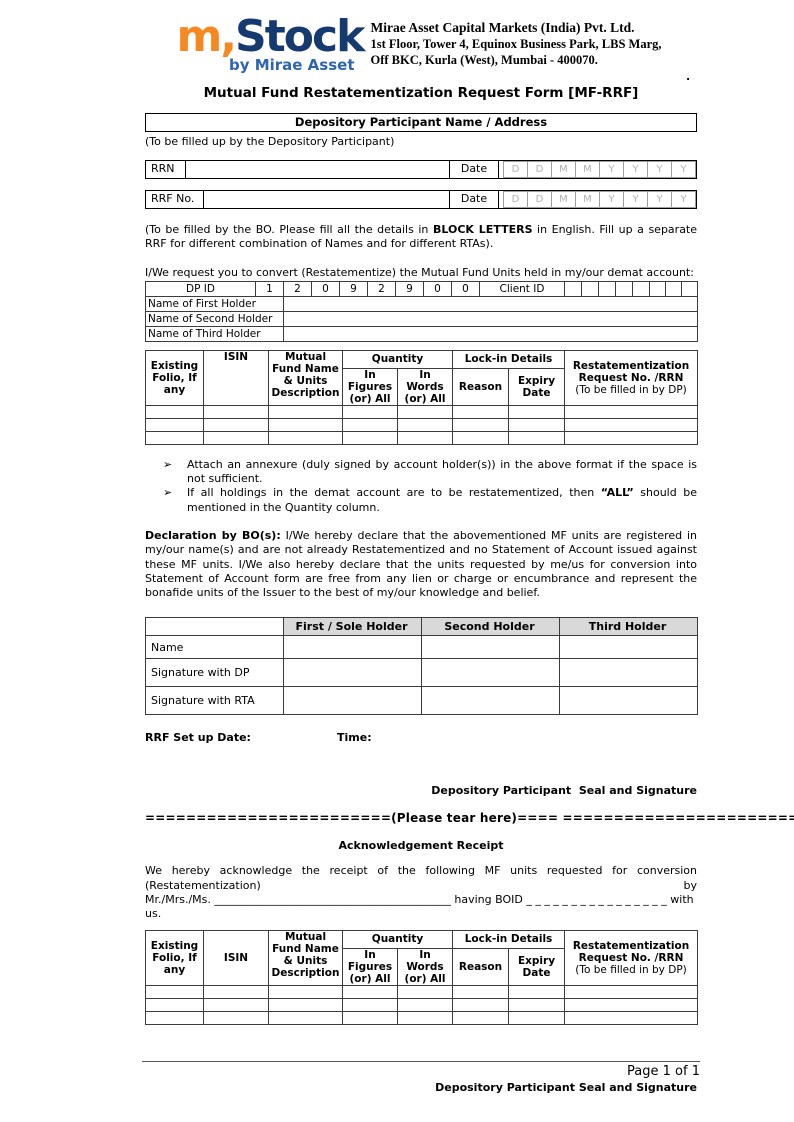 This screenshot has width=794, height=1122. Describe the element at coordinates (317, 169) in the screenshot. I see `rrn-value-field` at that location.